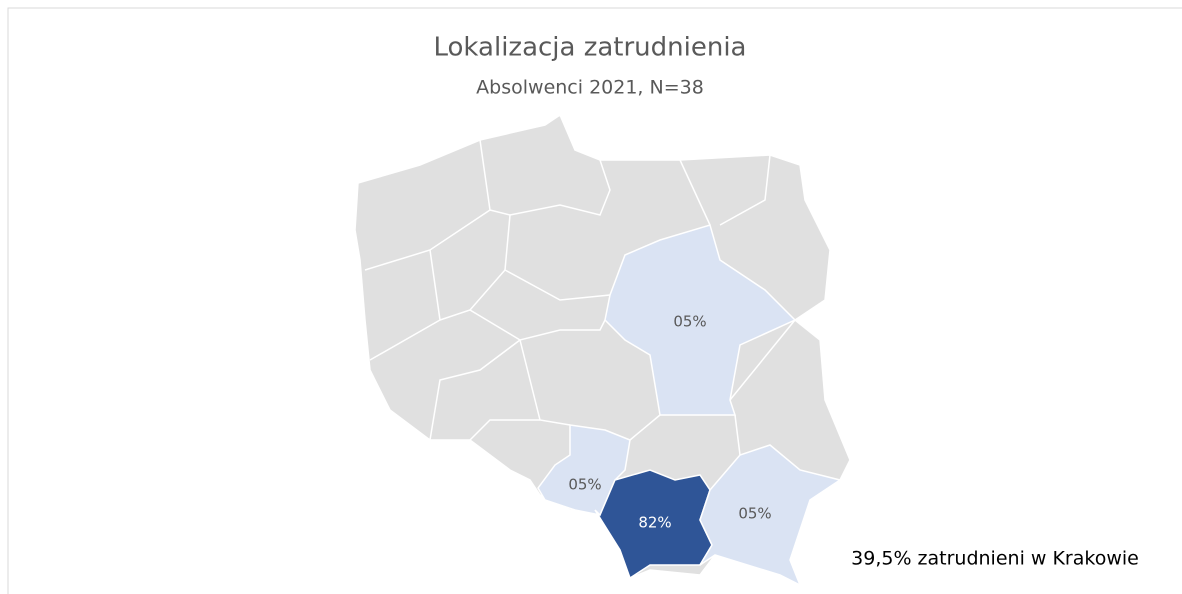  I want to click on chart-title: Lokalizacja zatrudnienia, so click(590, 48).